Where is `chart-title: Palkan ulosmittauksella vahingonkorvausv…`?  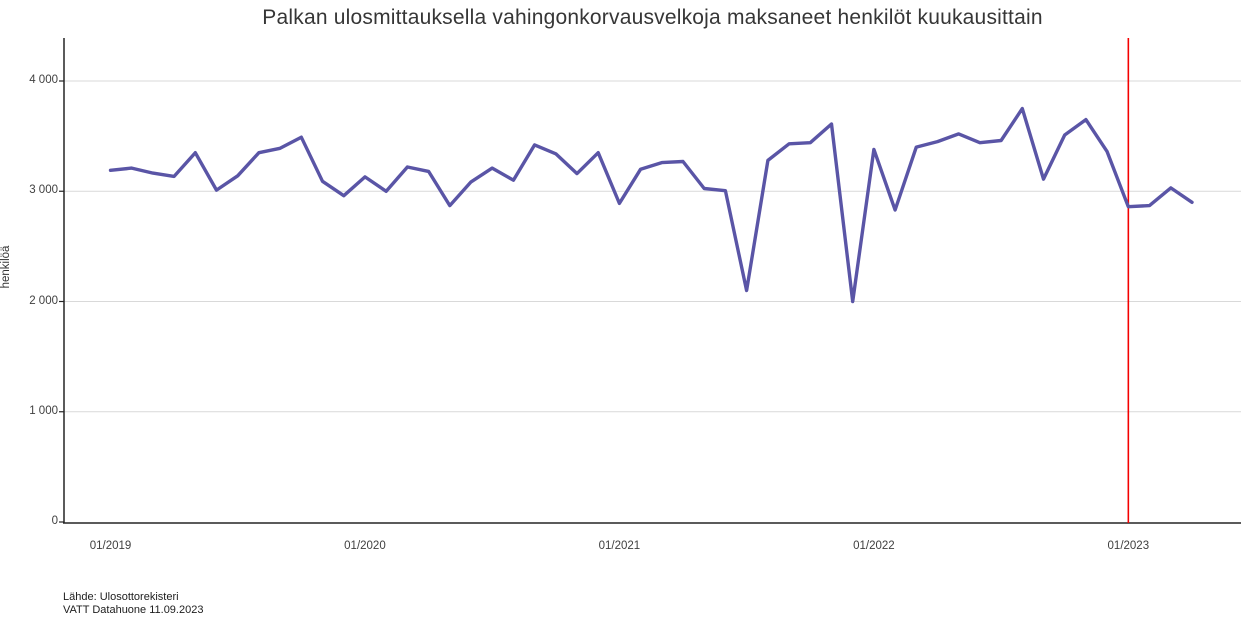 chart-title: Palkan ulosmittauksella vahingonkorvausv… is located at coordinates (652, 17).